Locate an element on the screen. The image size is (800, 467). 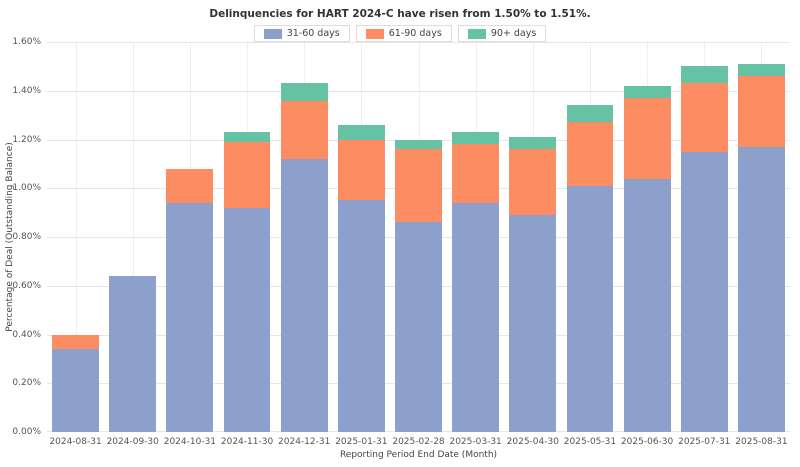
x-tick-label: 2024-11-30 is located at coordinates (247, 442).